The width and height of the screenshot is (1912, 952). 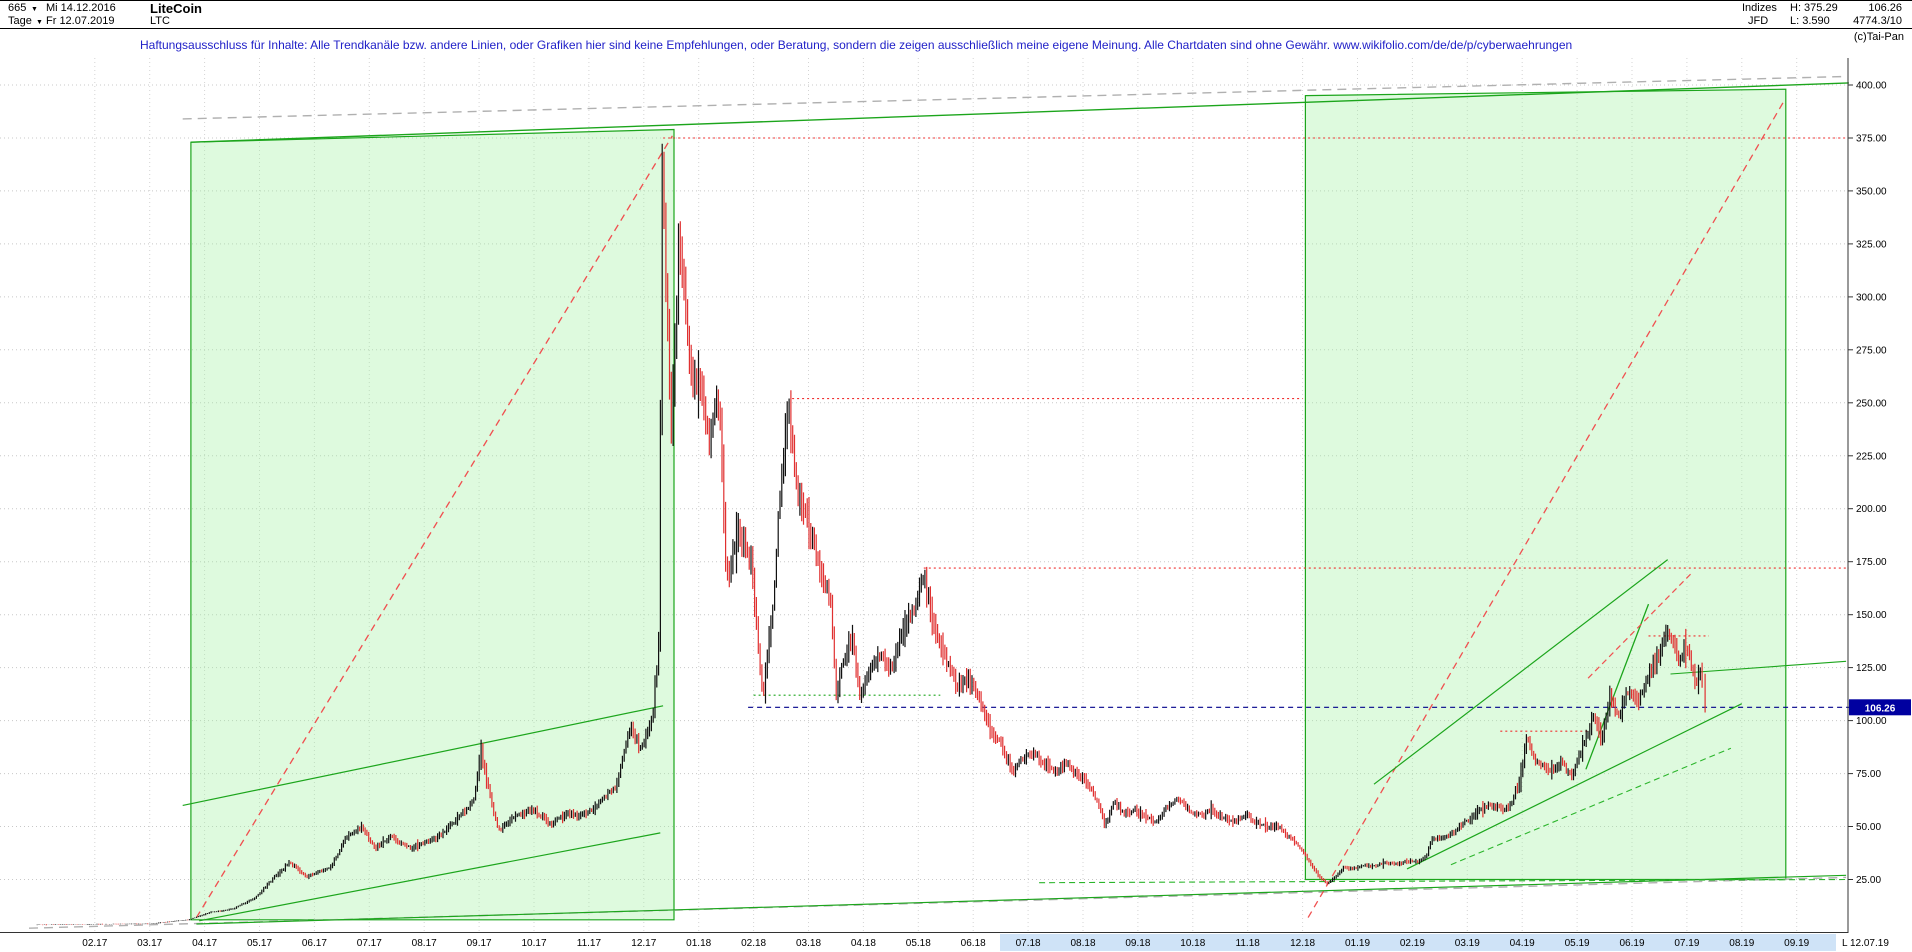 I want to click on x-axis-label: 02.18, so click(x=753, y=943).